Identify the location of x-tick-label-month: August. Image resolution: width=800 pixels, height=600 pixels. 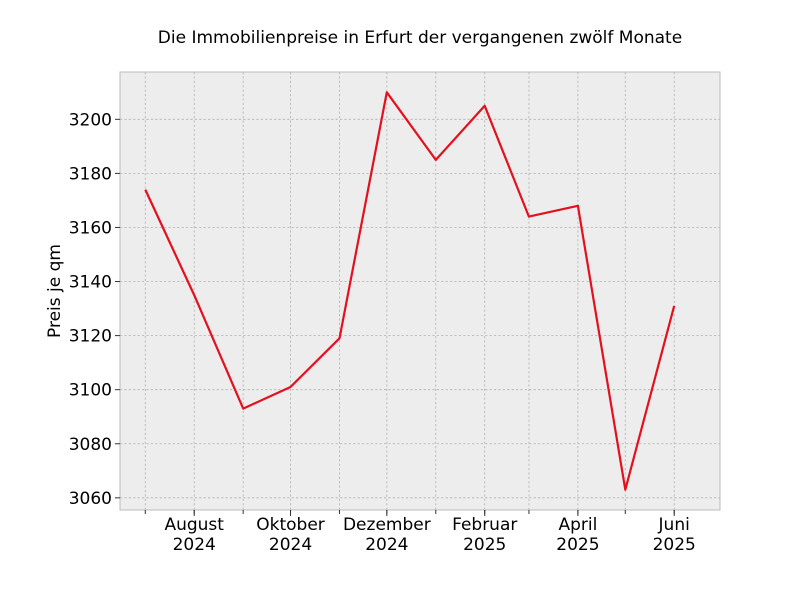
(194, 525).